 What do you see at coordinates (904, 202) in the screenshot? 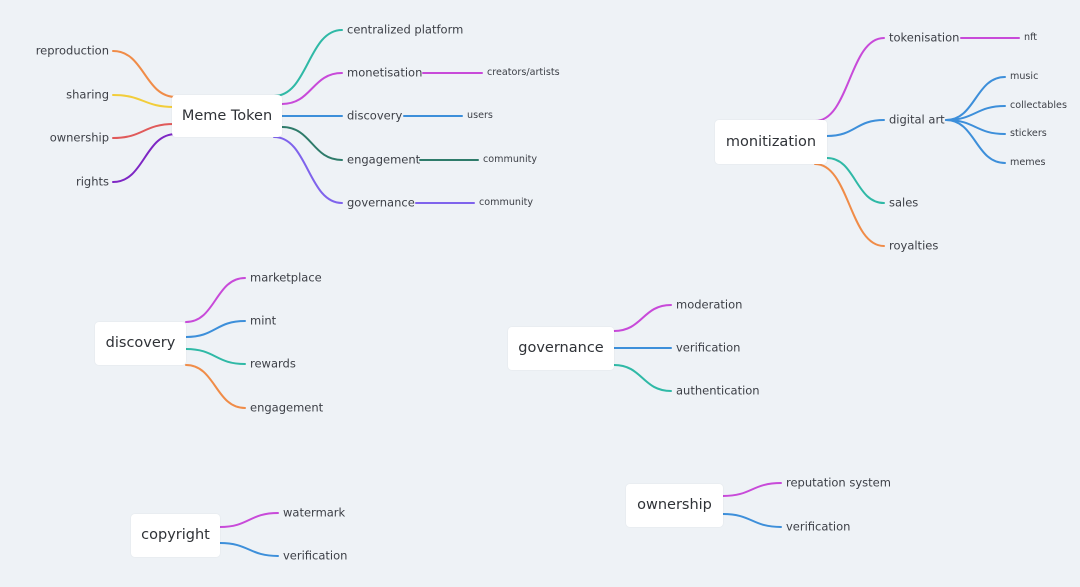
I see `branch-sales: sales` at bounding box center [904, 202].